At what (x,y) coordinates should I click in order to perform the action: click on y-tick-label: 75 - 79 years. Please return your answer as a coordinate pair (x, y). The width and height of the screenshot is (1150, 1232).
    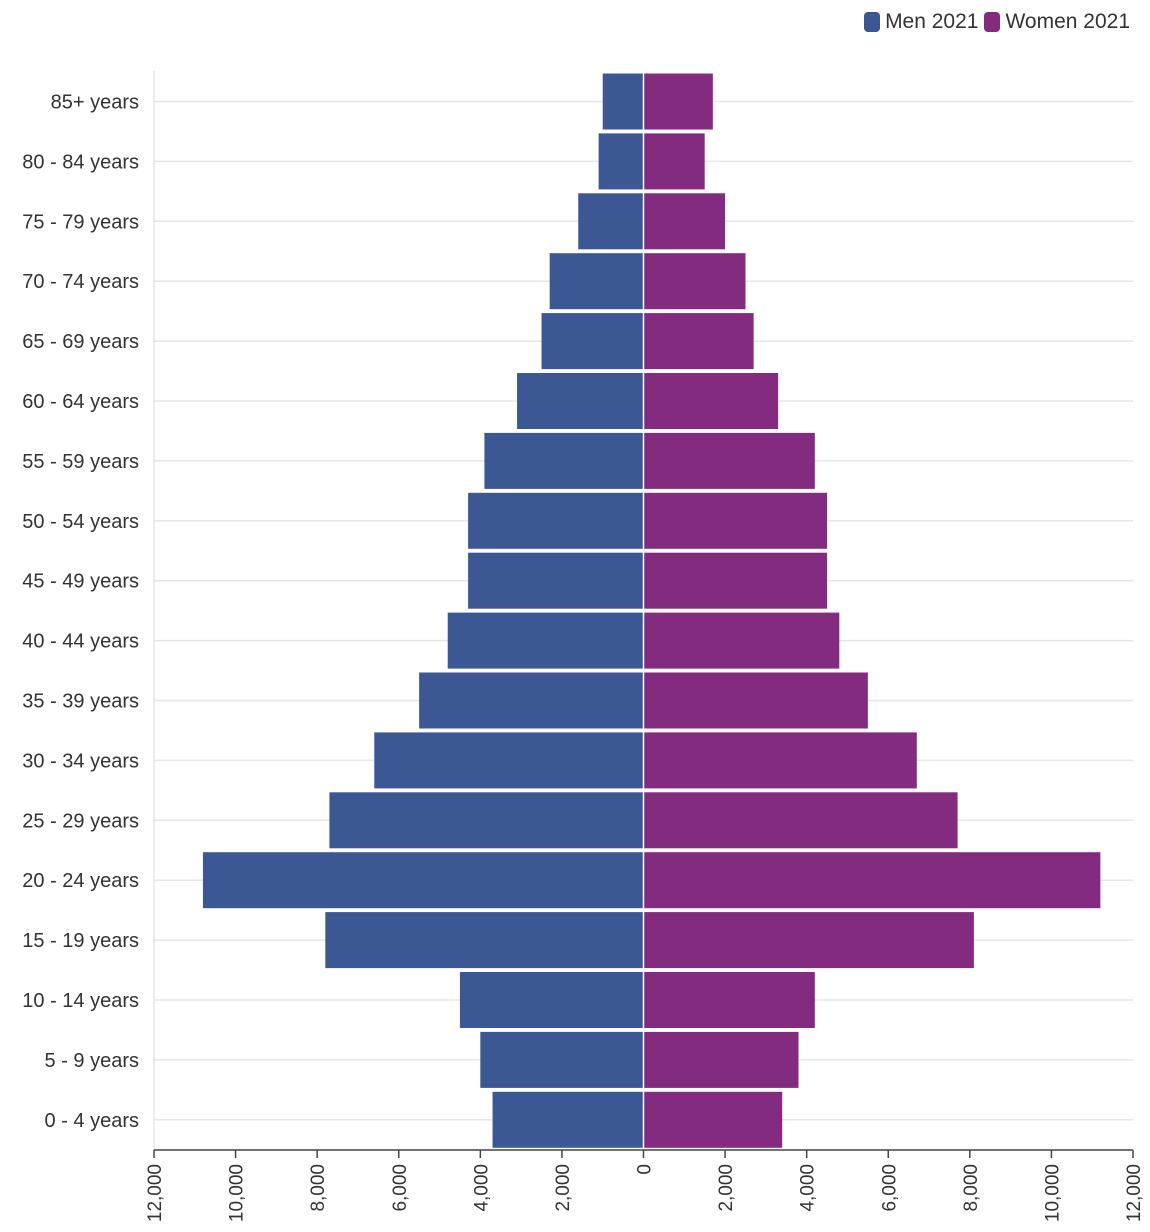
    Looking at the image, I should click on (80, 222).